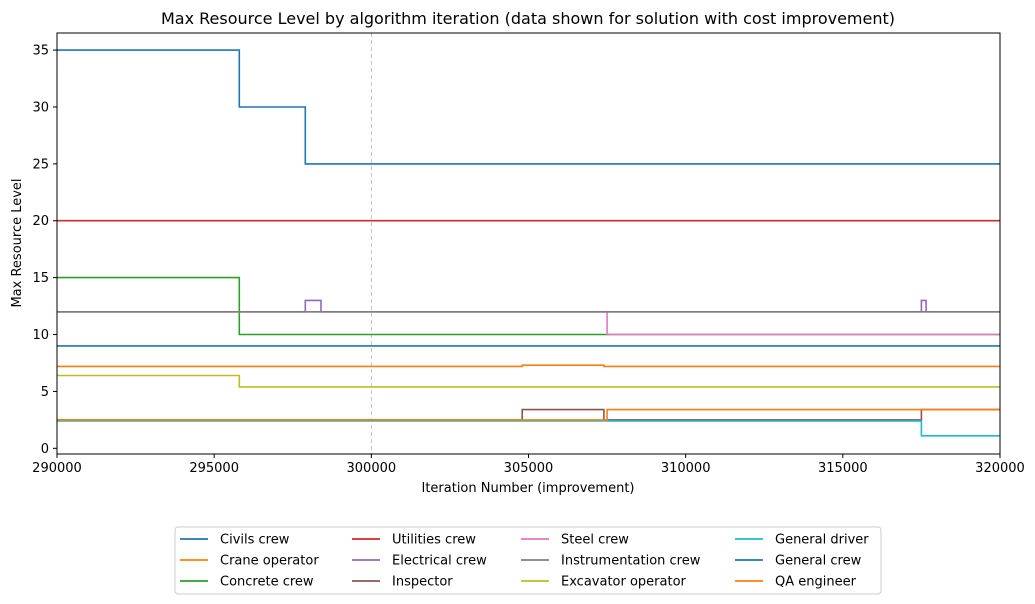  What do you see at coordinates (434, 540) in the screenshot?
I see `legend-label: Utilities crew` at bounding box center [434, 540].